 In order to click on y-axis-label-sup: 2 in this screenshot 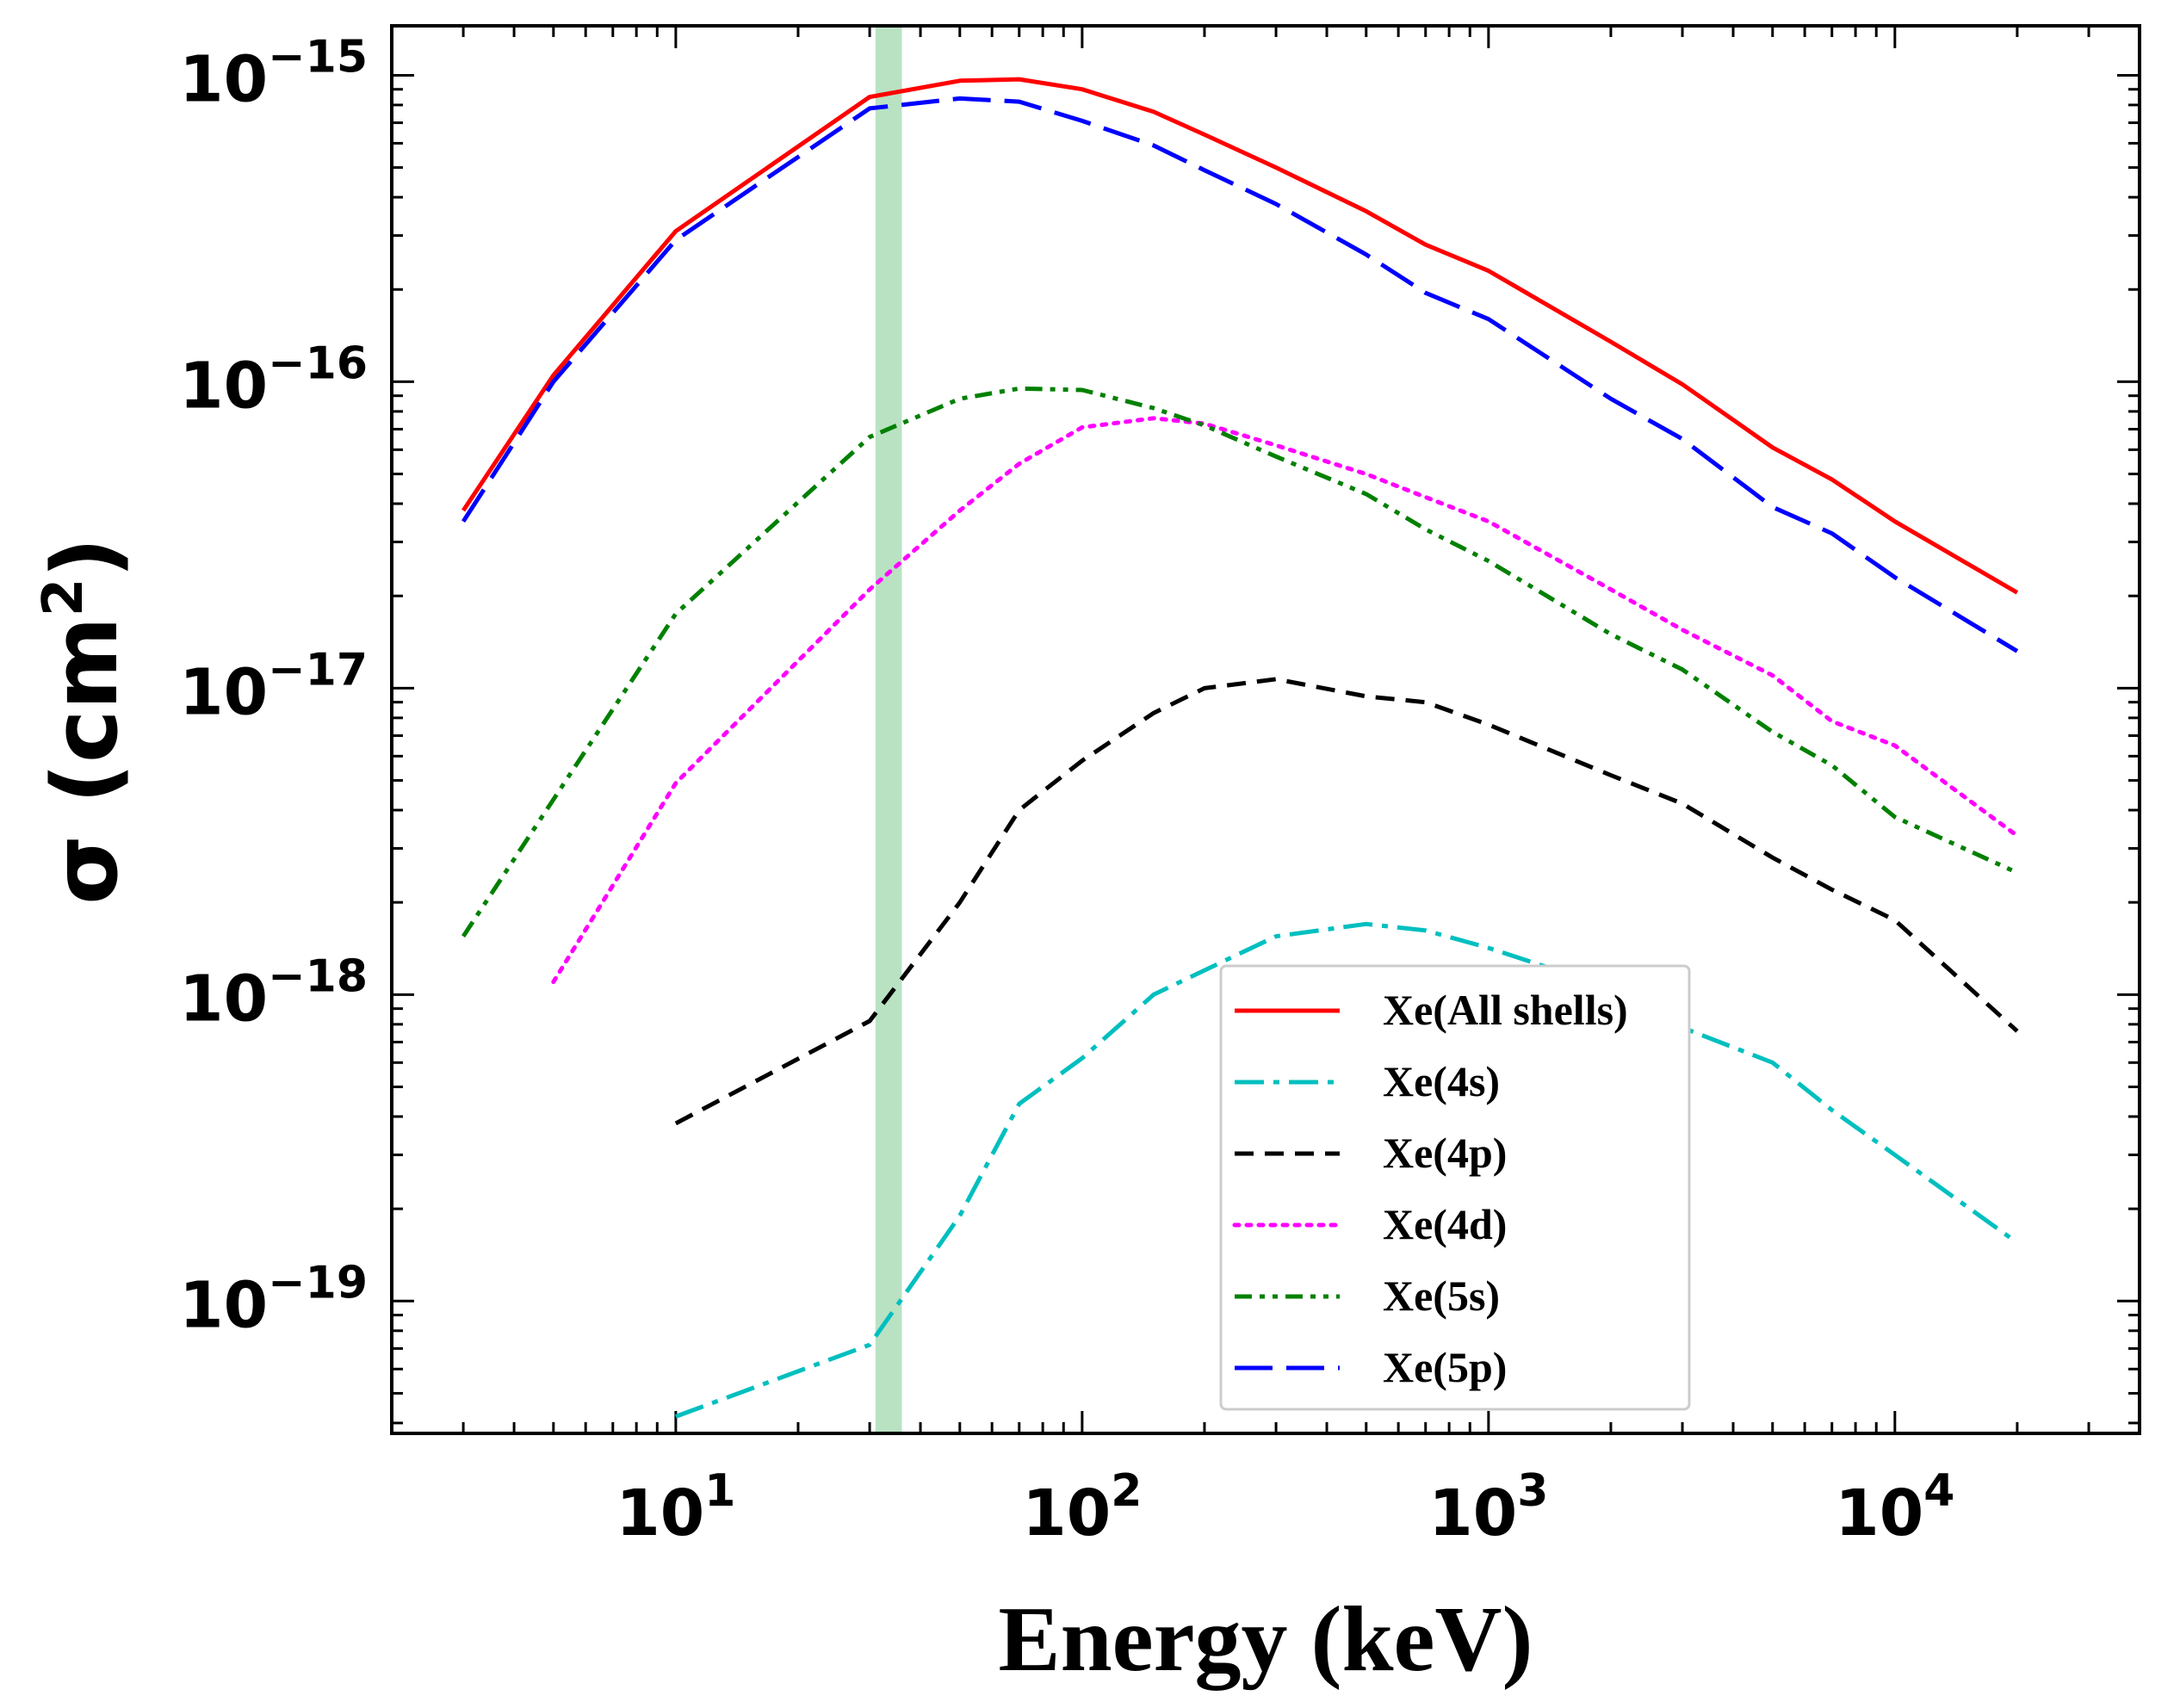, I will do `click(64, 598)`.